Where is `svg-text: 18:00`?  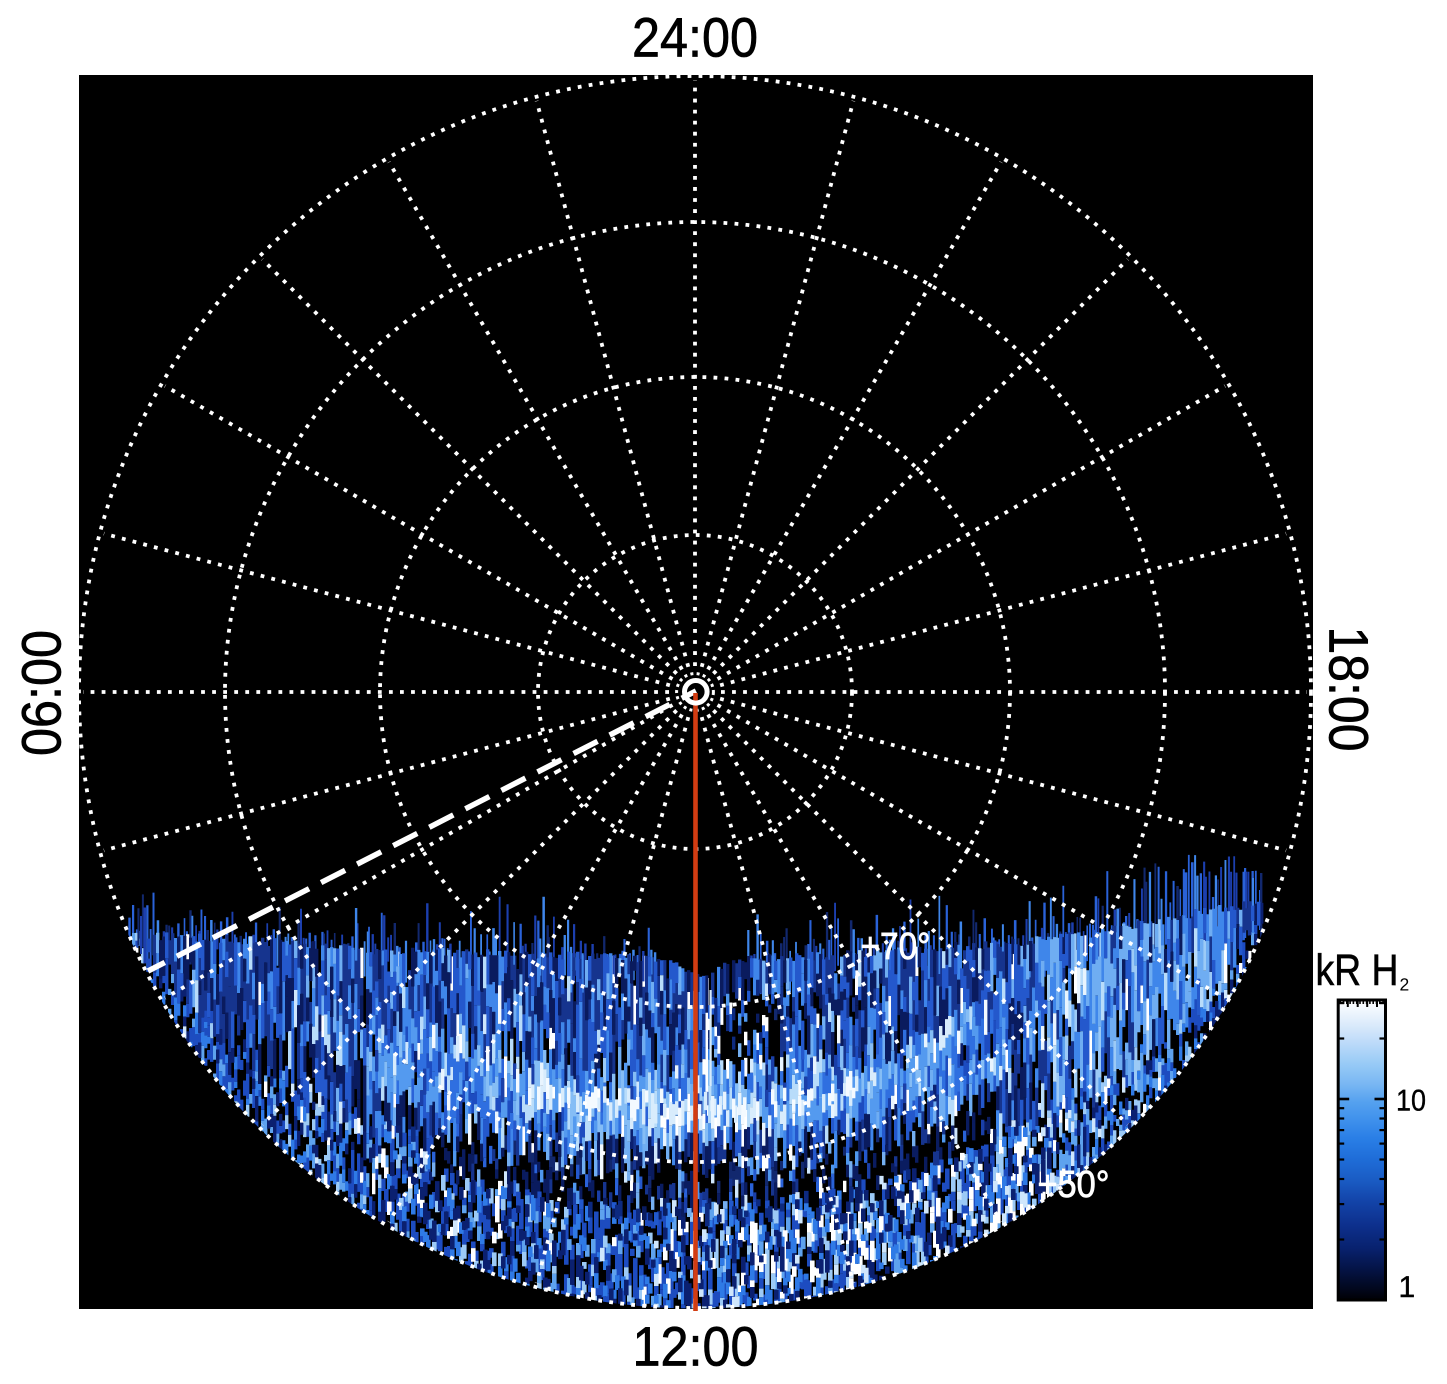
svg-text: 18:00 is located at coordinates (1349, 689).